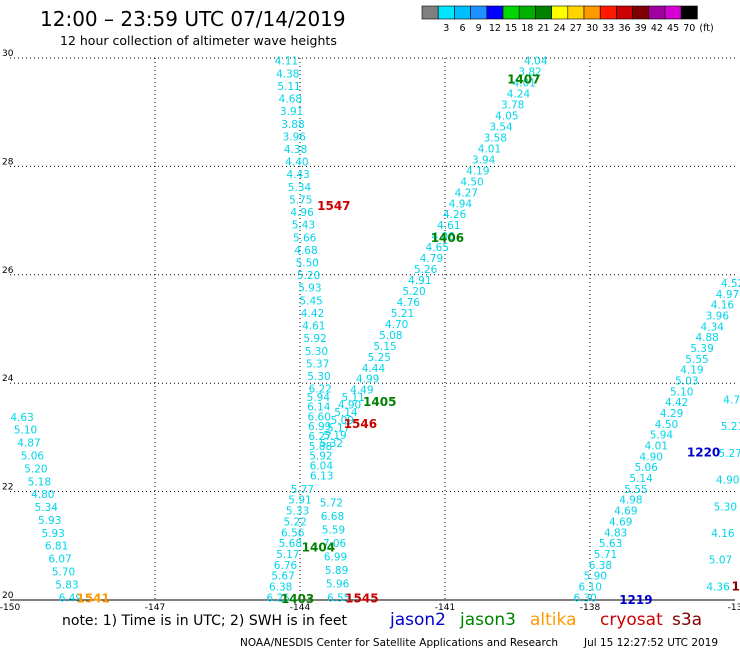  I want to click on swh-value: 6.81, so click(56, 547).